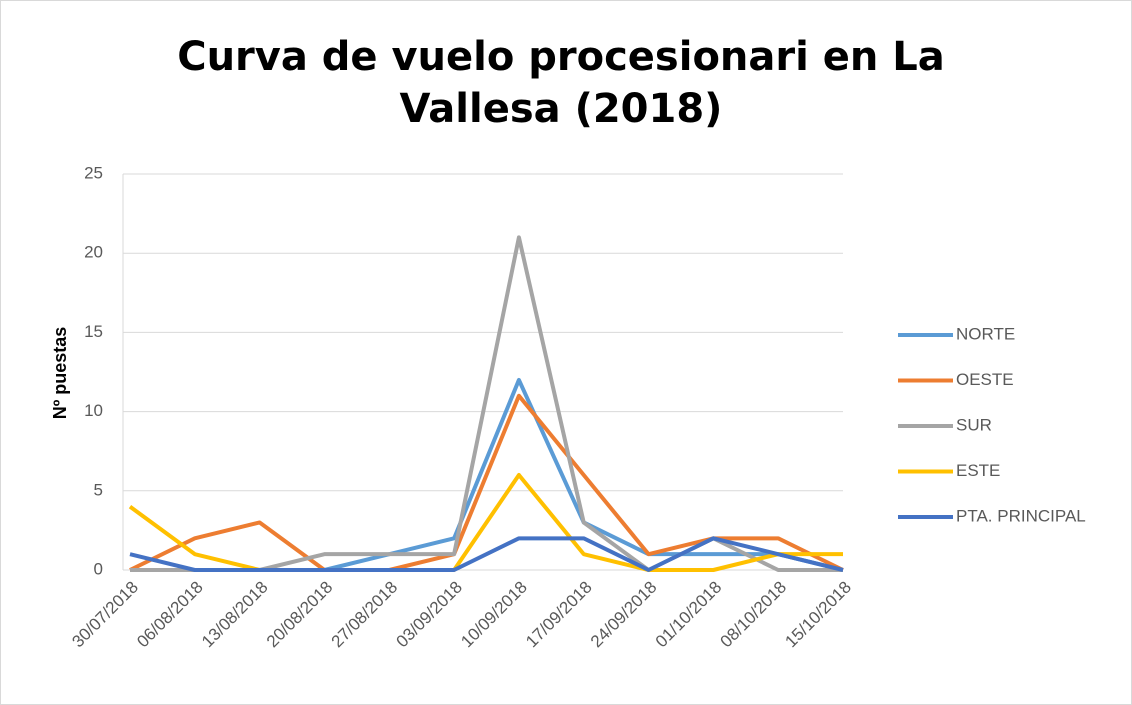 The image size is (1132, 705). What do you see at coordinates (754, 615) in the screenshot?
I see `x-tick-label: 08/10/2018` at bounding box center [754, 615].